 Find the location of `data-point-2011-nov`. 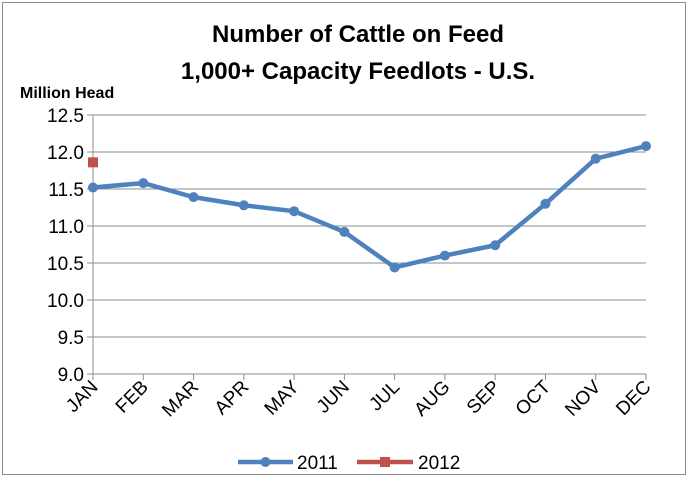

data-point-2011-nov is located at coordinates (595, 158).